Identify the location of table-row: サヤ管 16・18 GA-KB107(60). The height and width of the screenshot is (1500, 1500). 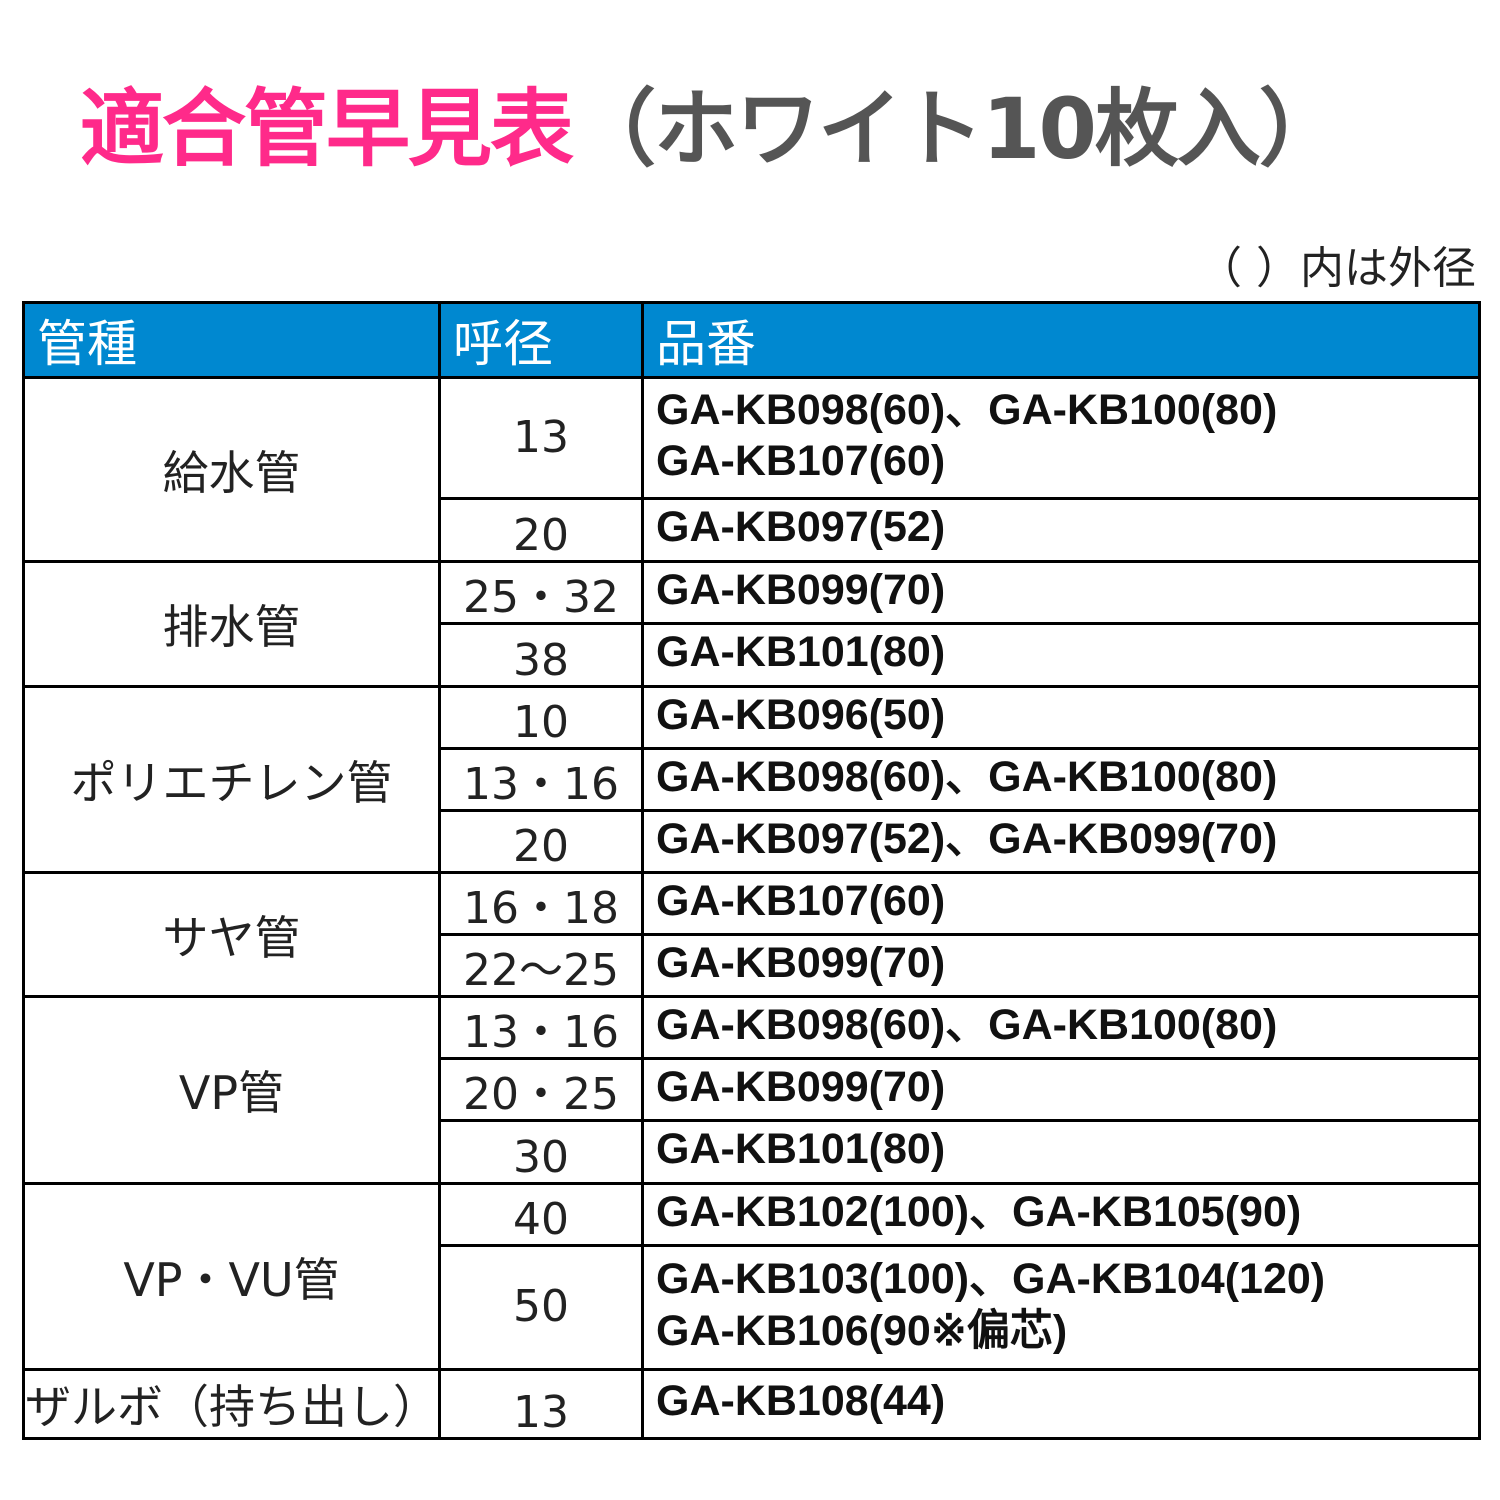
(751, 934).